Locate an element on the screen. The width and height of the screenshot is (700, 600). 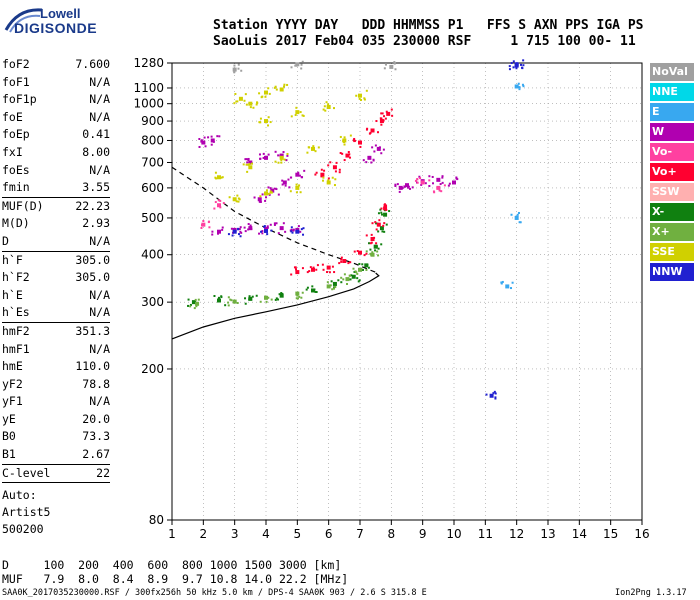
param-row: C-level 22 is located at coordinates (56, 474).